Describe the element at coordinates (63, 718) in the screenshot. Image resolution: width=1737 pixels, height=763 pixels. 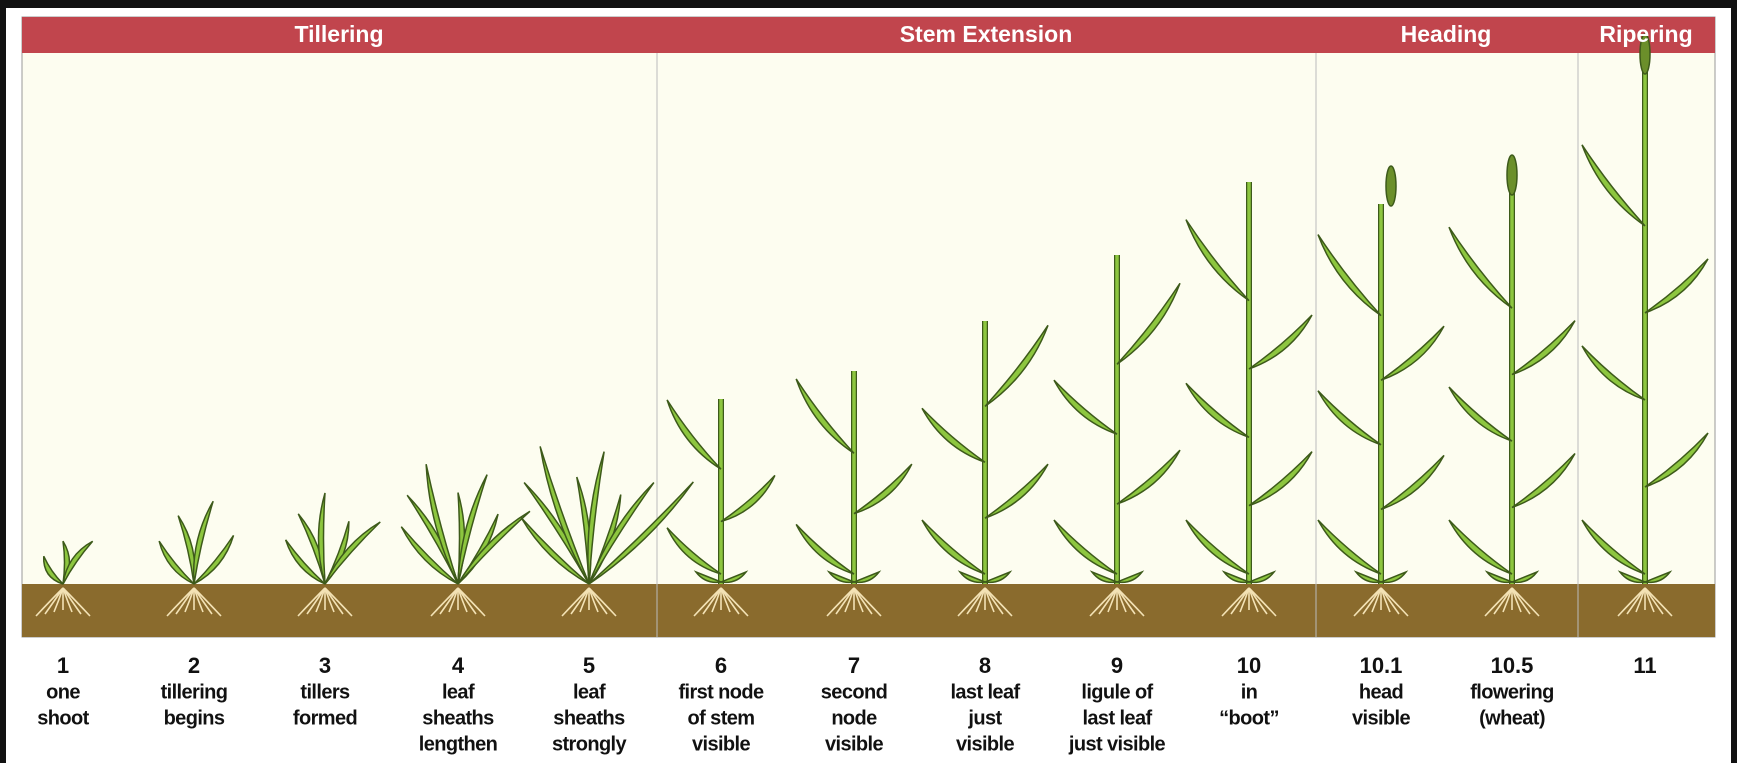
I see `stage-label: shoot` at that location.